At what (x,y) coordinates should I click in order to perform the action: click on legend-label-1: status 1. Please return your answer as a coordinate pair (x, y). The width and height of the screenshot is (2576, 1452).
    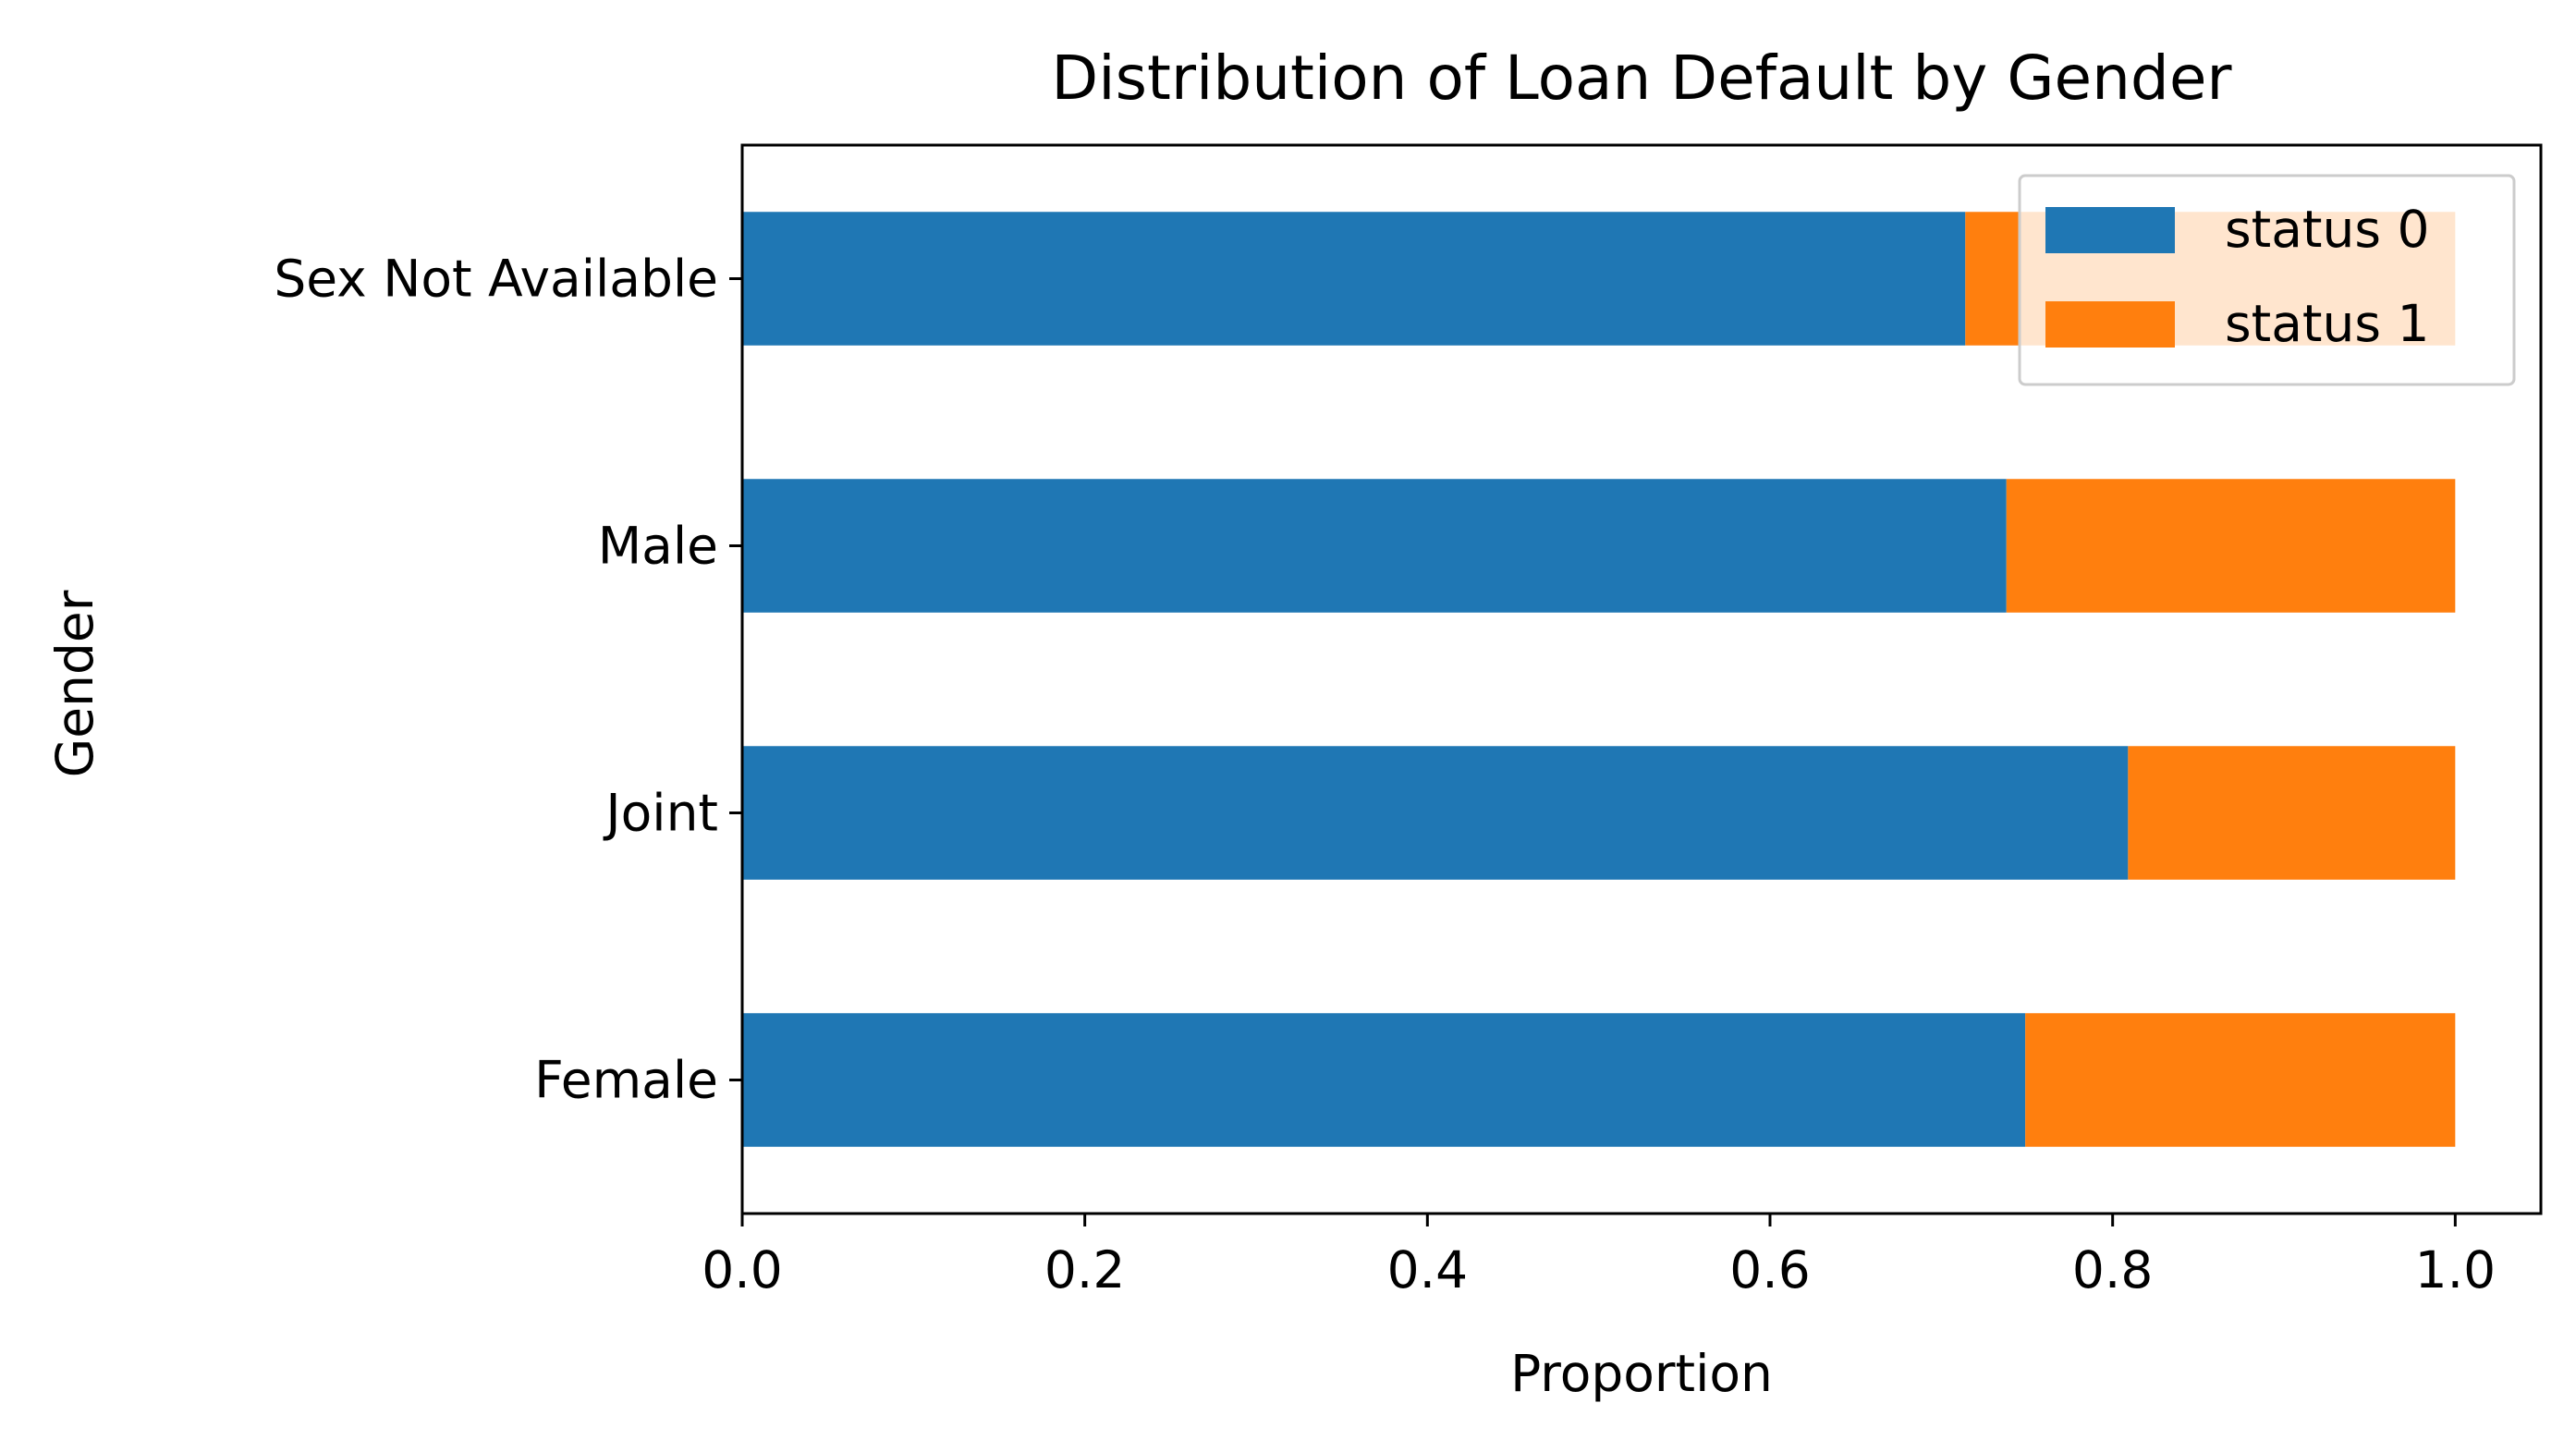
    Looking at the image, I should click on (2327, 323).